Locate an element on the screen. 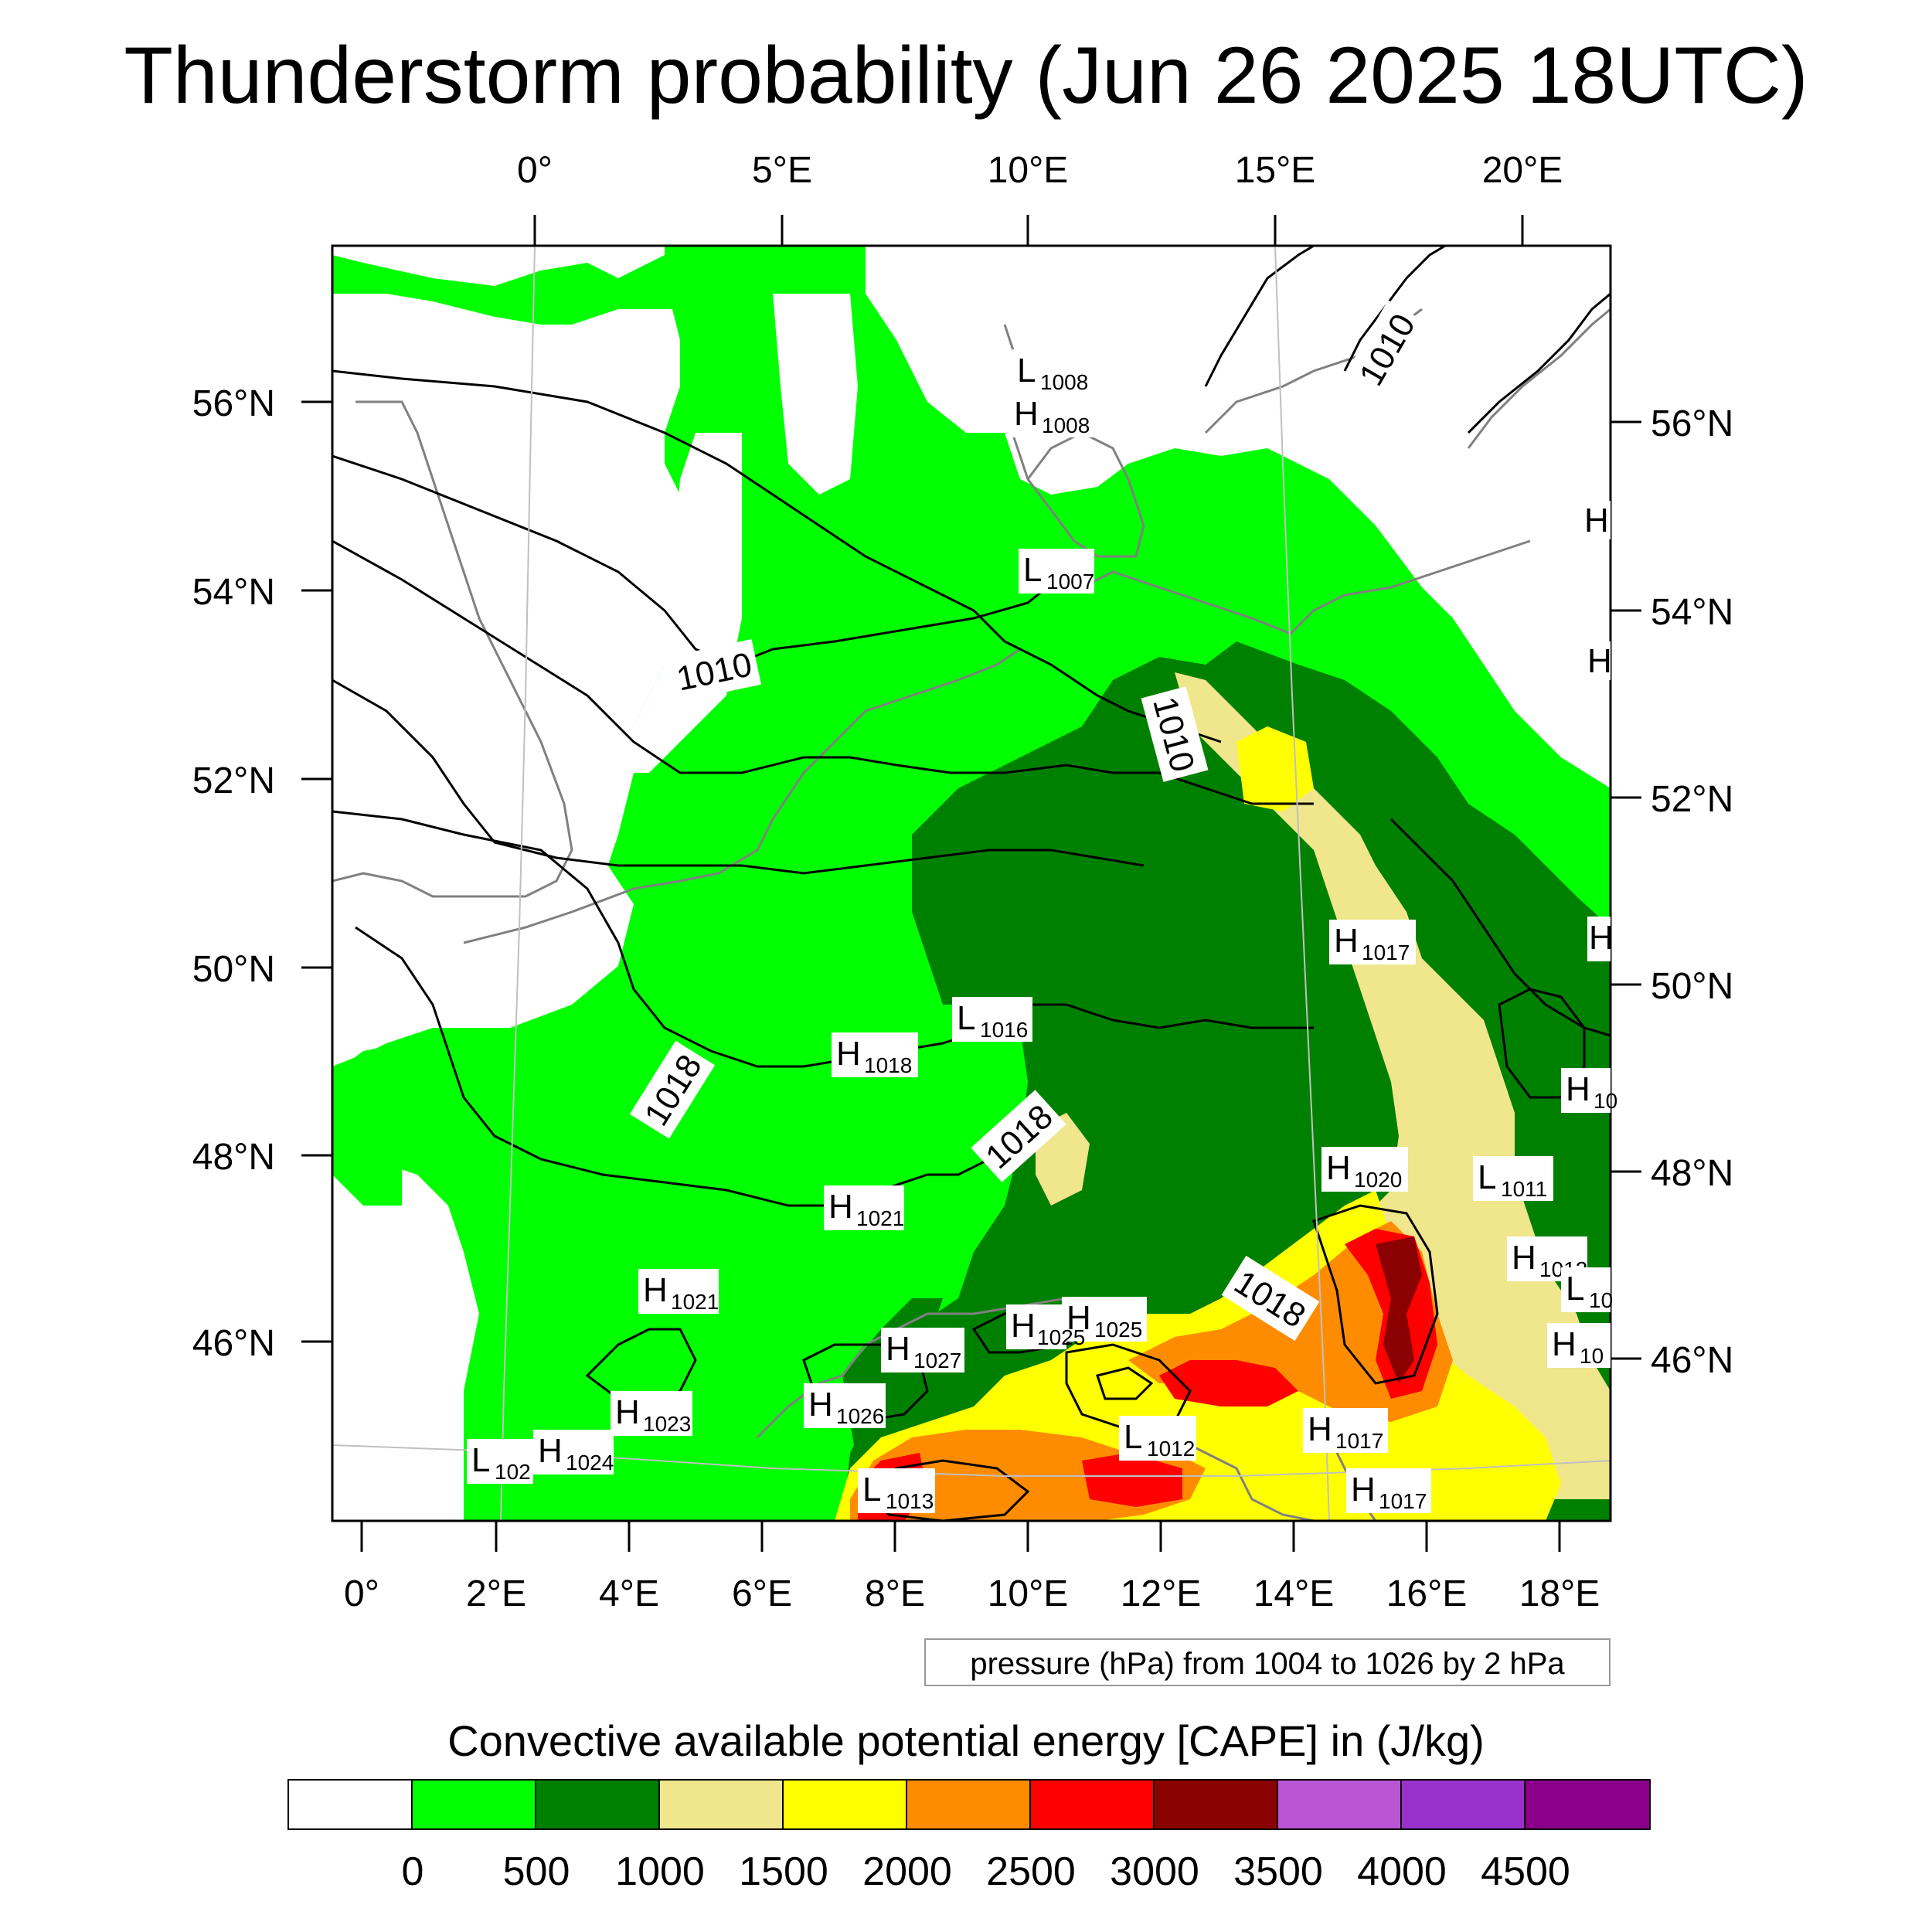  pressure-center-value: 1027 is located at coordinates (937, 1361).